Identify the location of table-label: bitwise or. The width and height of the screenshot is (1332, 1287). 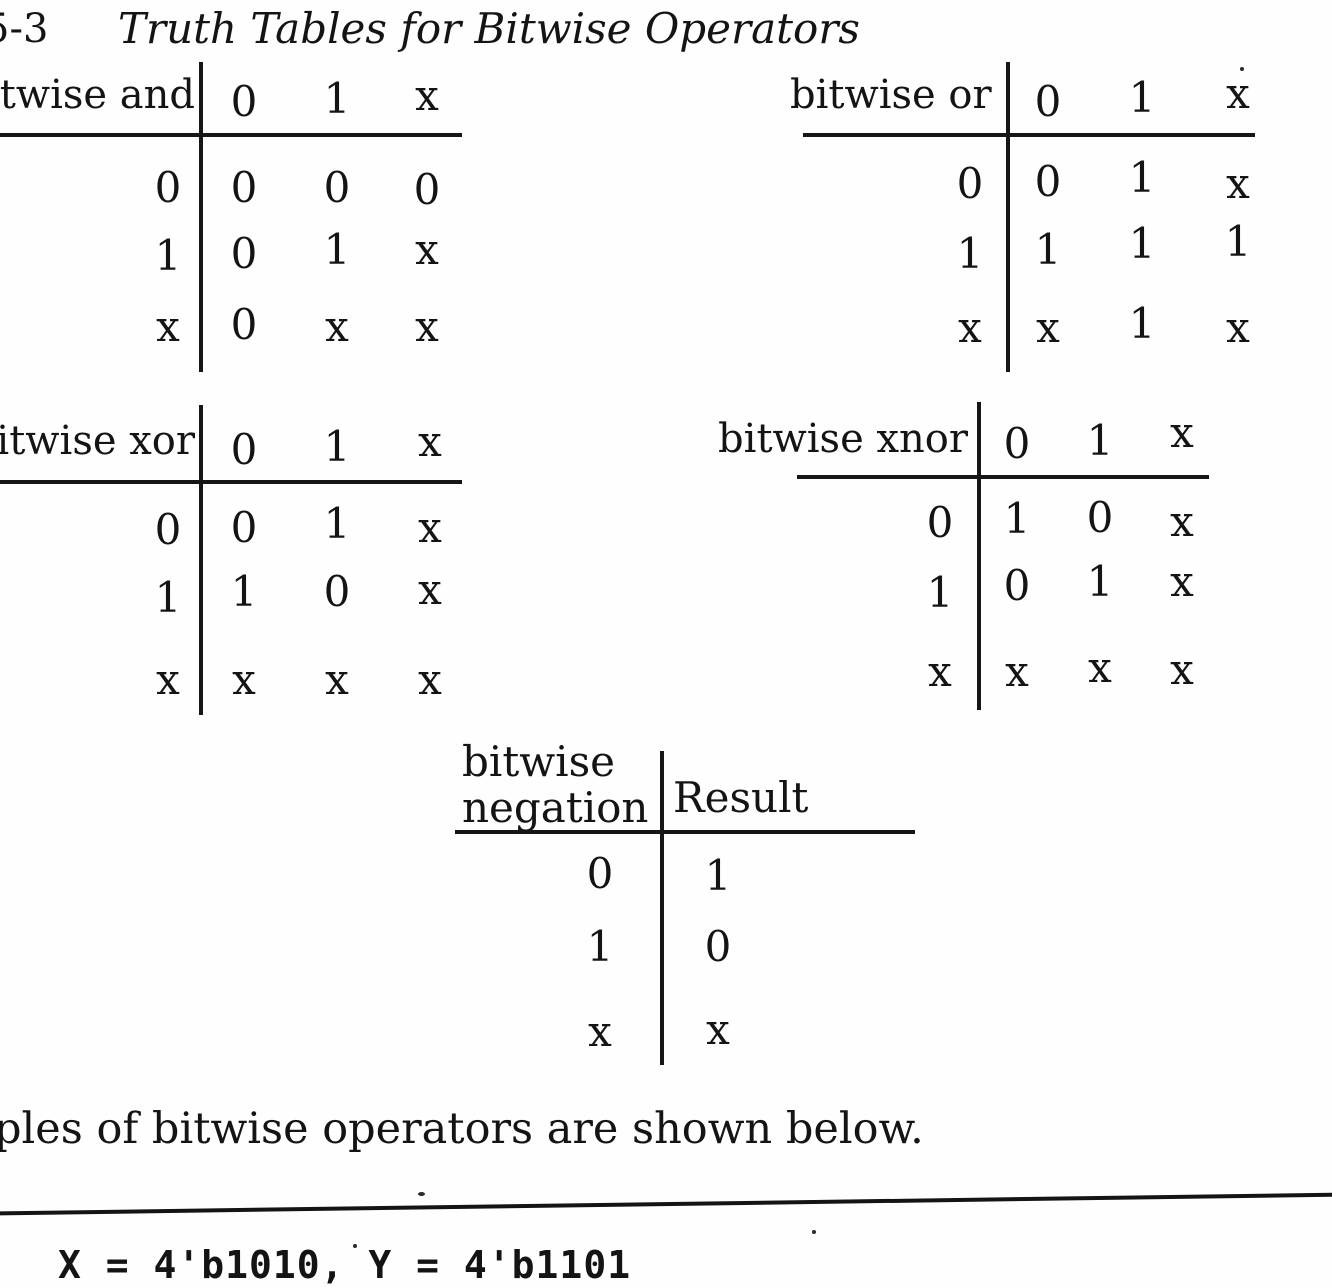
(891, 95).